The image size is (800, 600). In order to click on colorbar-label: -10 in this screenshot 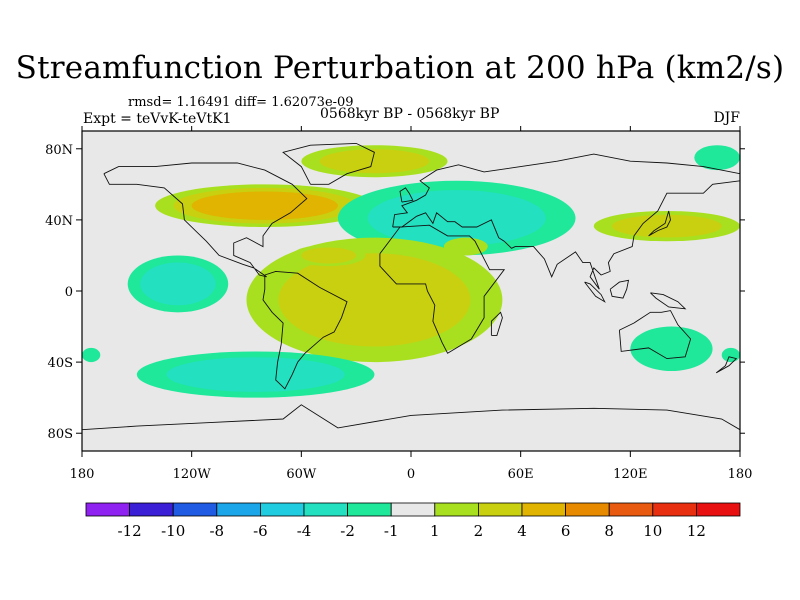, I will do `click(173, 531)`.